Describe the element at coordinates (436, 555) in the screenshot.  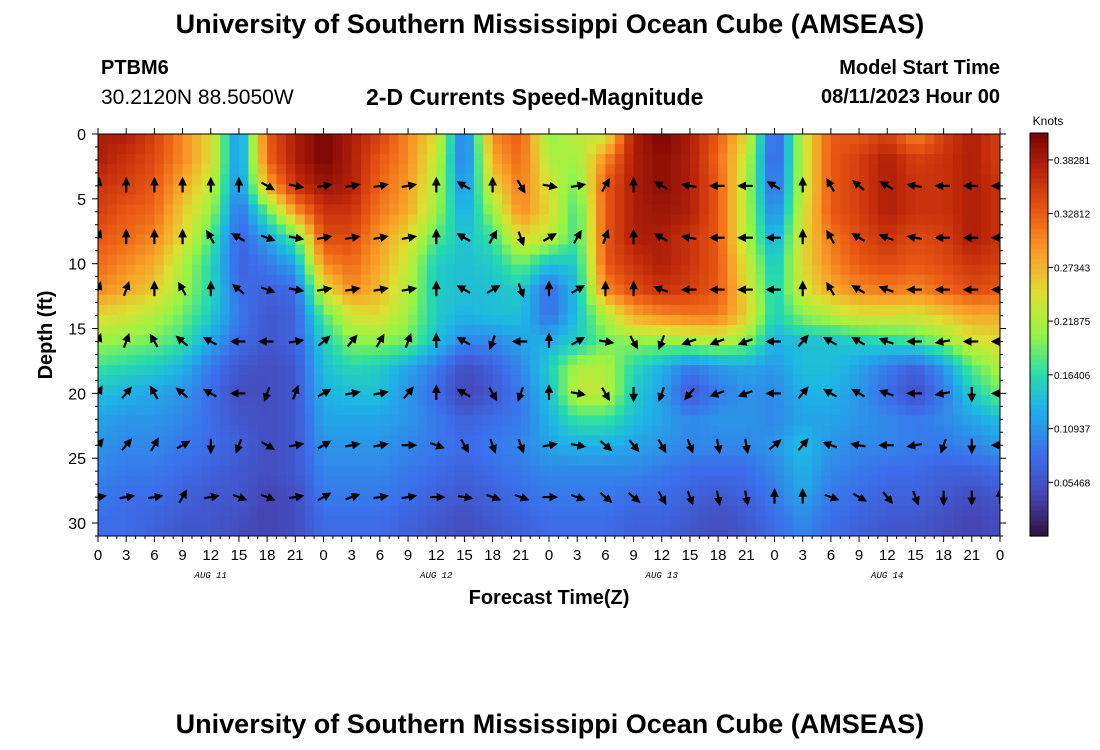
I see `x-tick-label: 12` at that location.